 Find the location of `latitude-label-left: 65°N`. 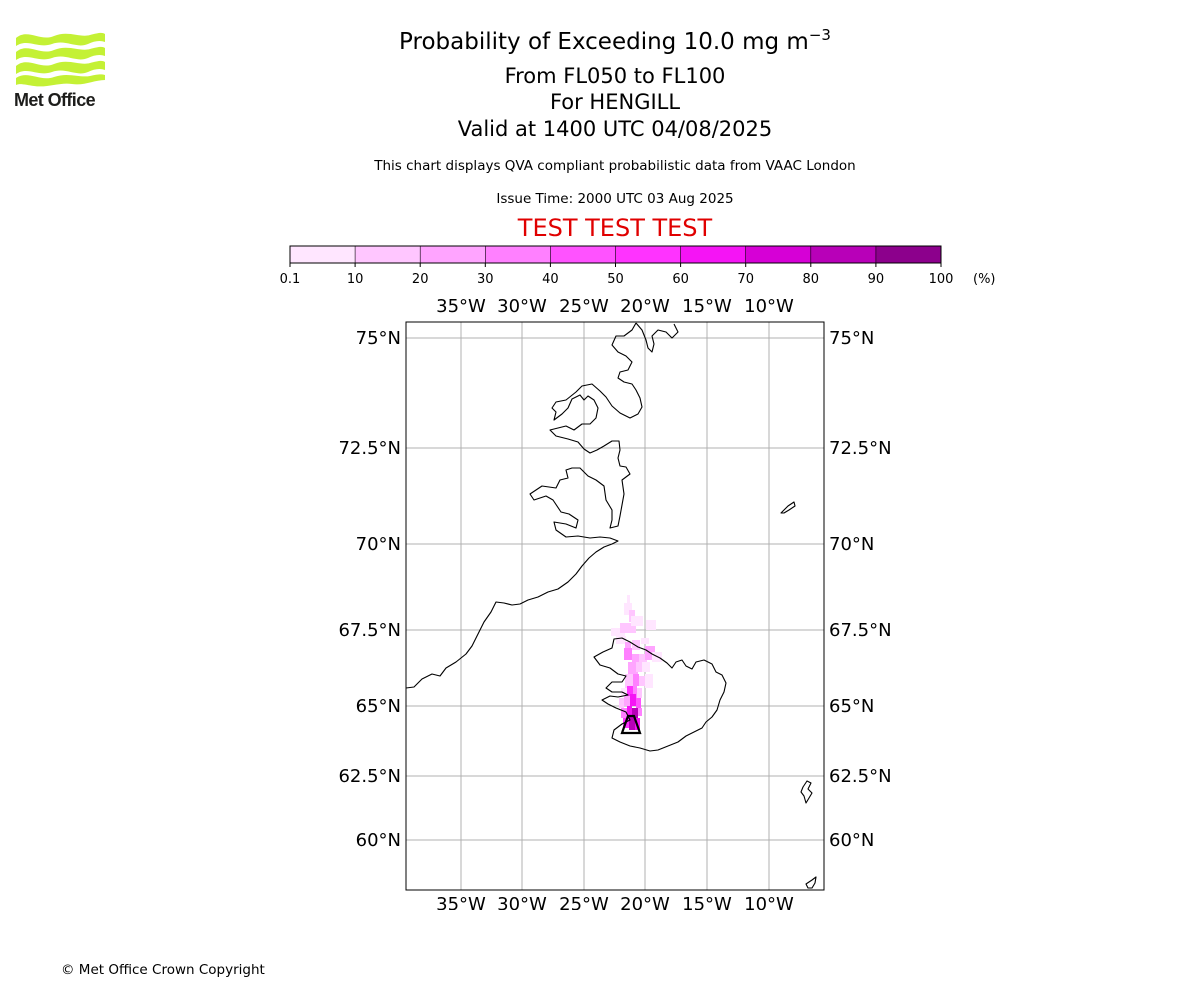

latitude-label-left: 65°N is located at coordinates (378, 706).